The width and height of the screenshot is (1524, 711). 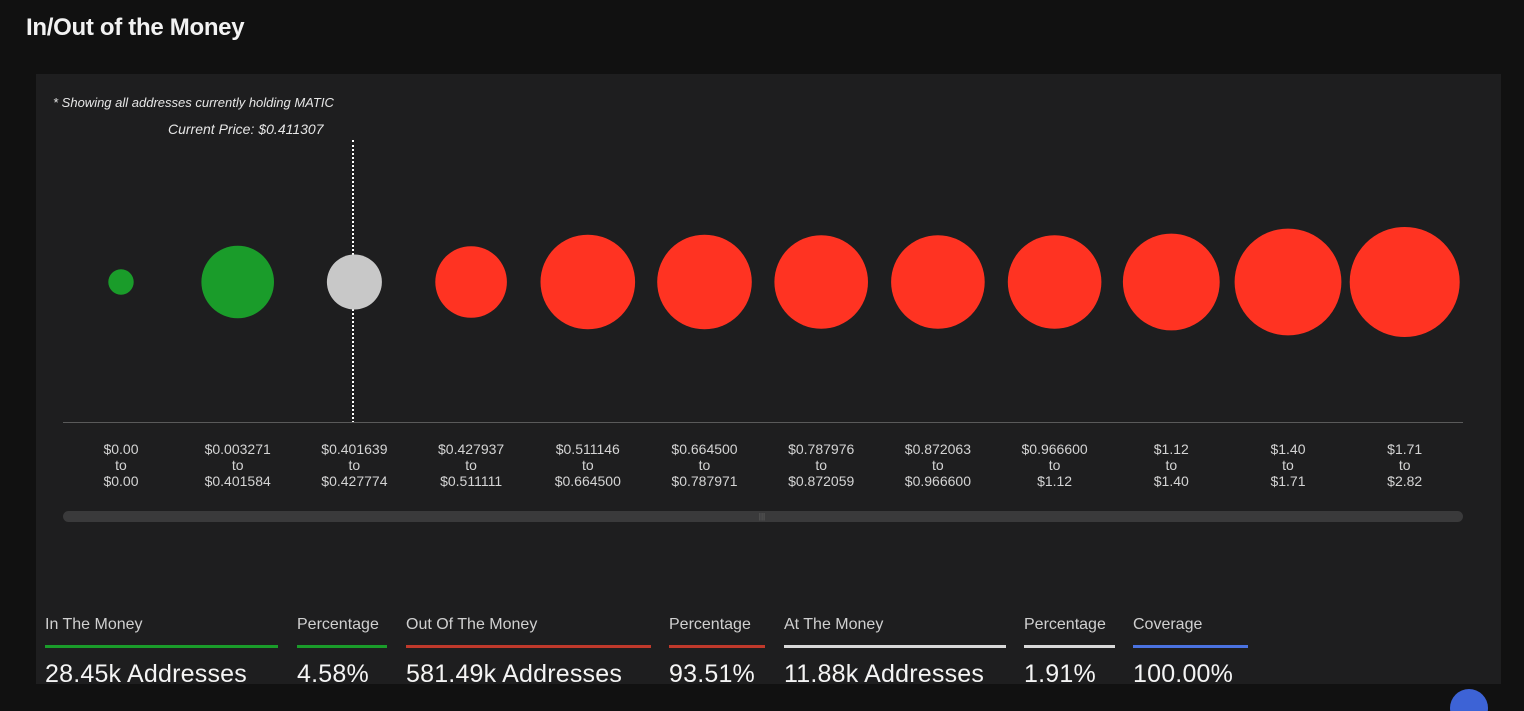 I want to click on at-the-money-percentage-value: 1.91%, so click(x=1060, y=674).